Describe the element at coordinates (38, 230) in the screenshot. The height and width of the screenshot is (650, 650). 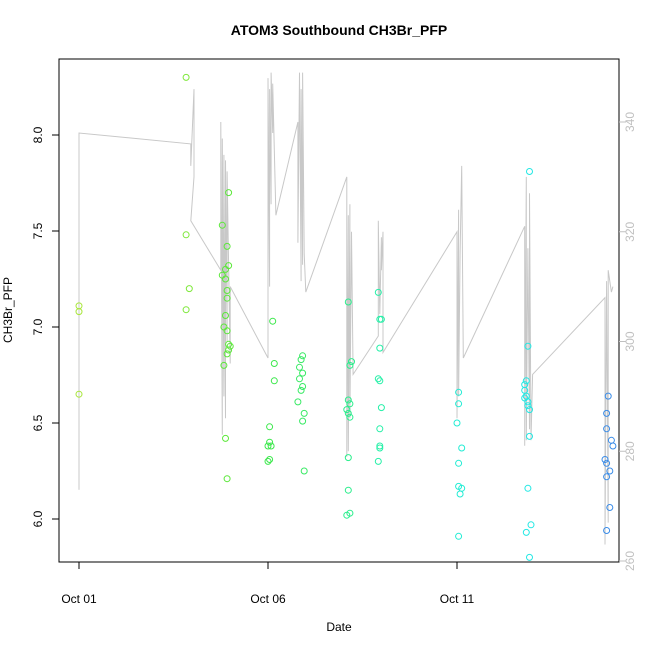
I see `y-tick-label: 7.5` at that location.